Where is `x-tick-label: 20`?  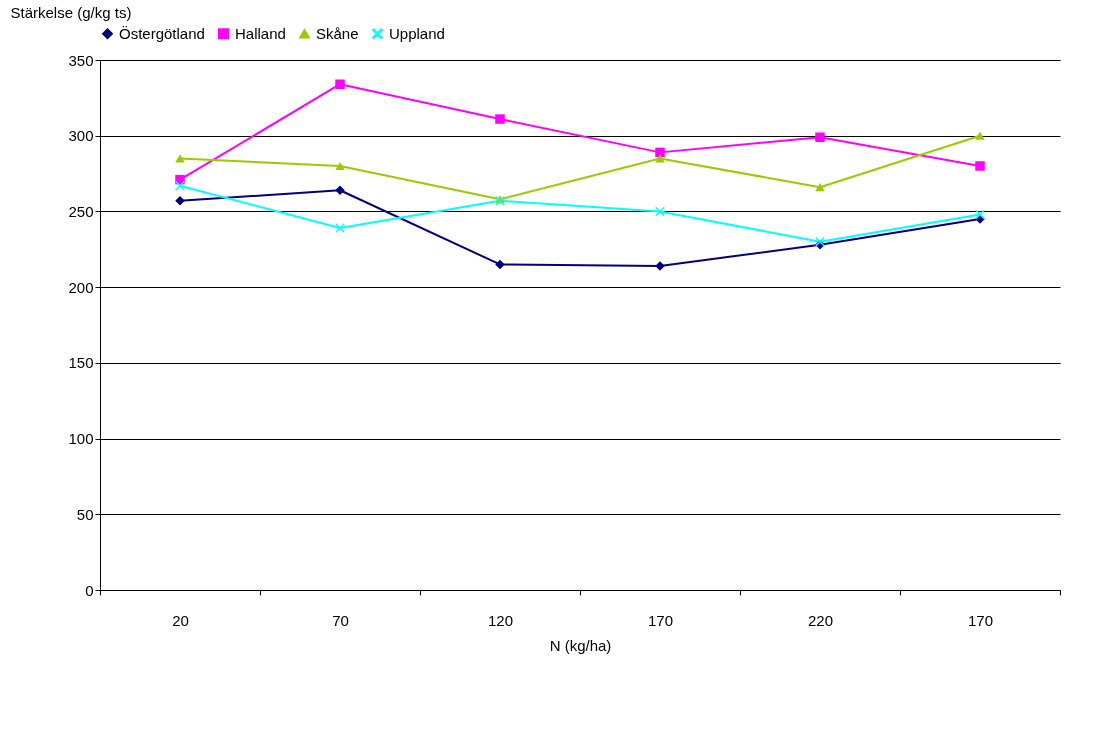
x-tick-label: 20 is located at coordinates (180, 620).